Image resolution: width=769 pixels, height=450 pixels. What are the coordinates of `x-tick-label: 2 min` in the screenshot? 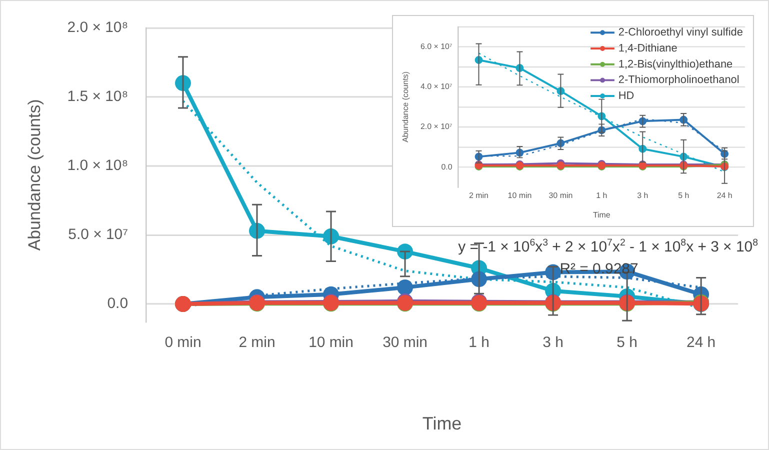 It's located at (257, 342).